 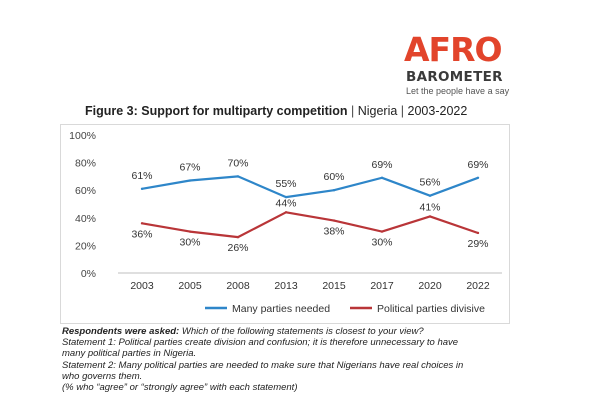 What do you see at coordinates (429, 207) in the screenshot?
I see `data-label: 41%` at bounding box center [429, 207].